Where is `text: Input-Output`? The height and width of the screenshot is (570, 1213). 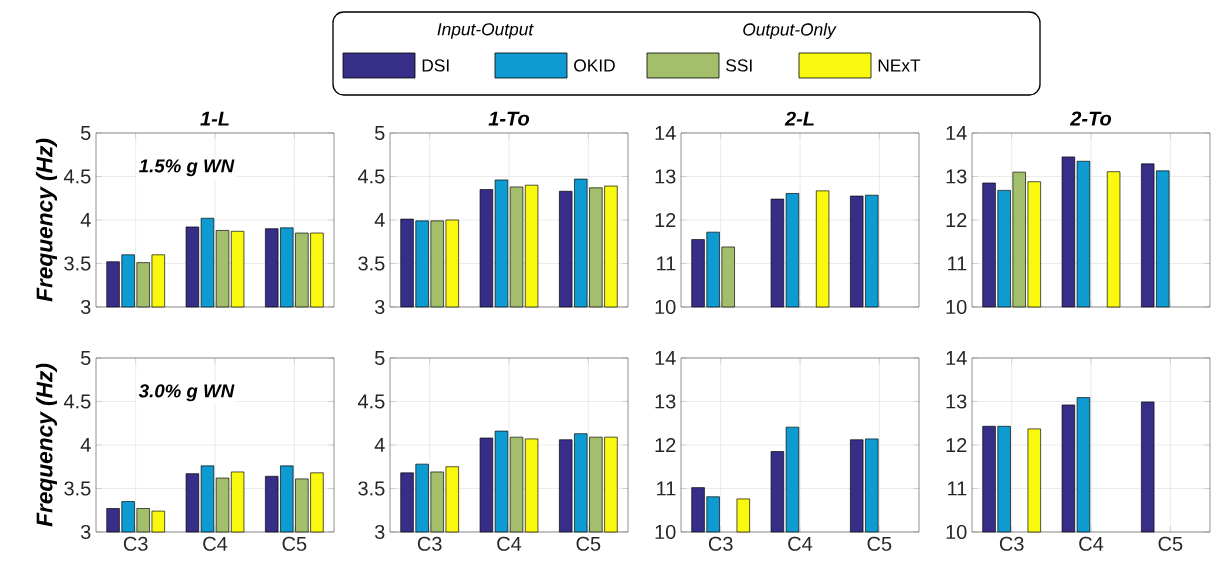
text: Input-Output is located at coordinates (485, 31).